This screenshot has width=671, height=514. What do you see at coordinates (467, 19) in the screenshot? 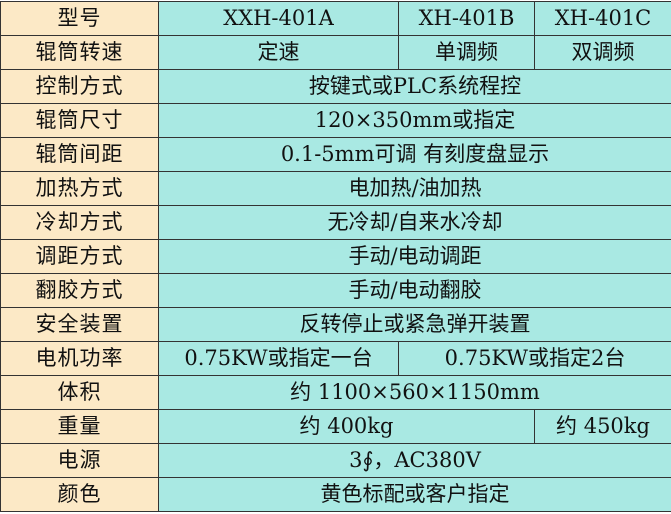
I see `model-b: XH-401B` at bounding box center [467, 19].